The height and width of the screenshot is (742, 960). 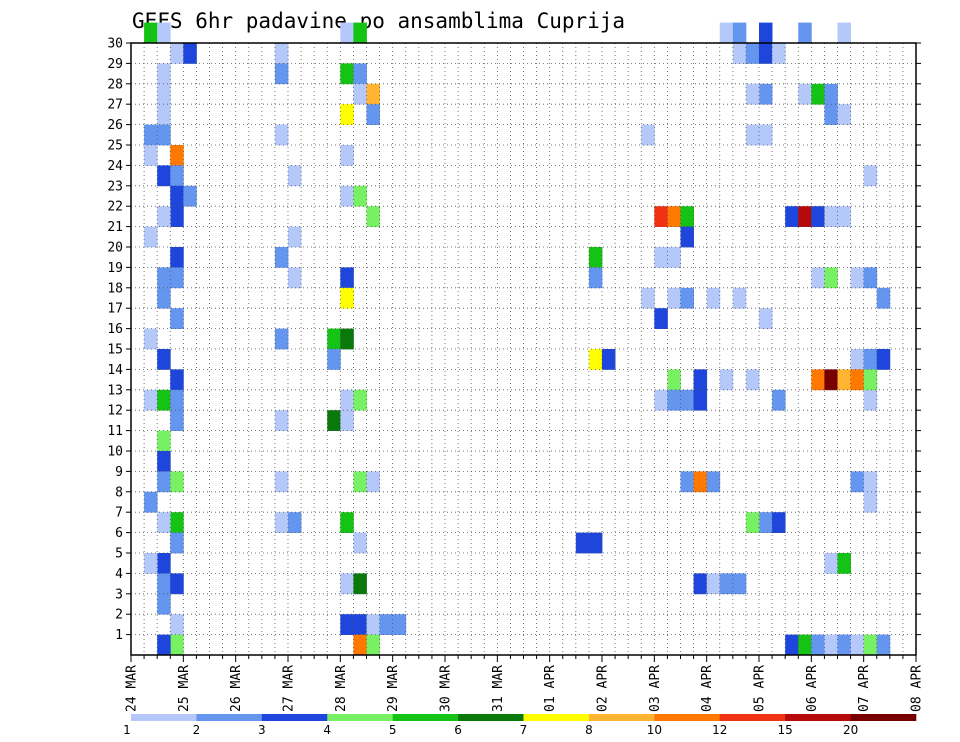 I want to click on colorbar-label: 7, so click(x=524, y=730).